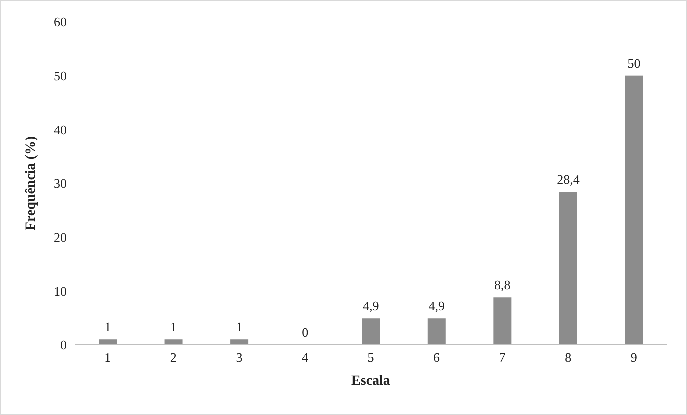 Image resolution: width=687 pixels, height=415 pixels. Describe the element at coordinates (502, 358) in the screenshot. I see `x-tick-label: 7` at that location.